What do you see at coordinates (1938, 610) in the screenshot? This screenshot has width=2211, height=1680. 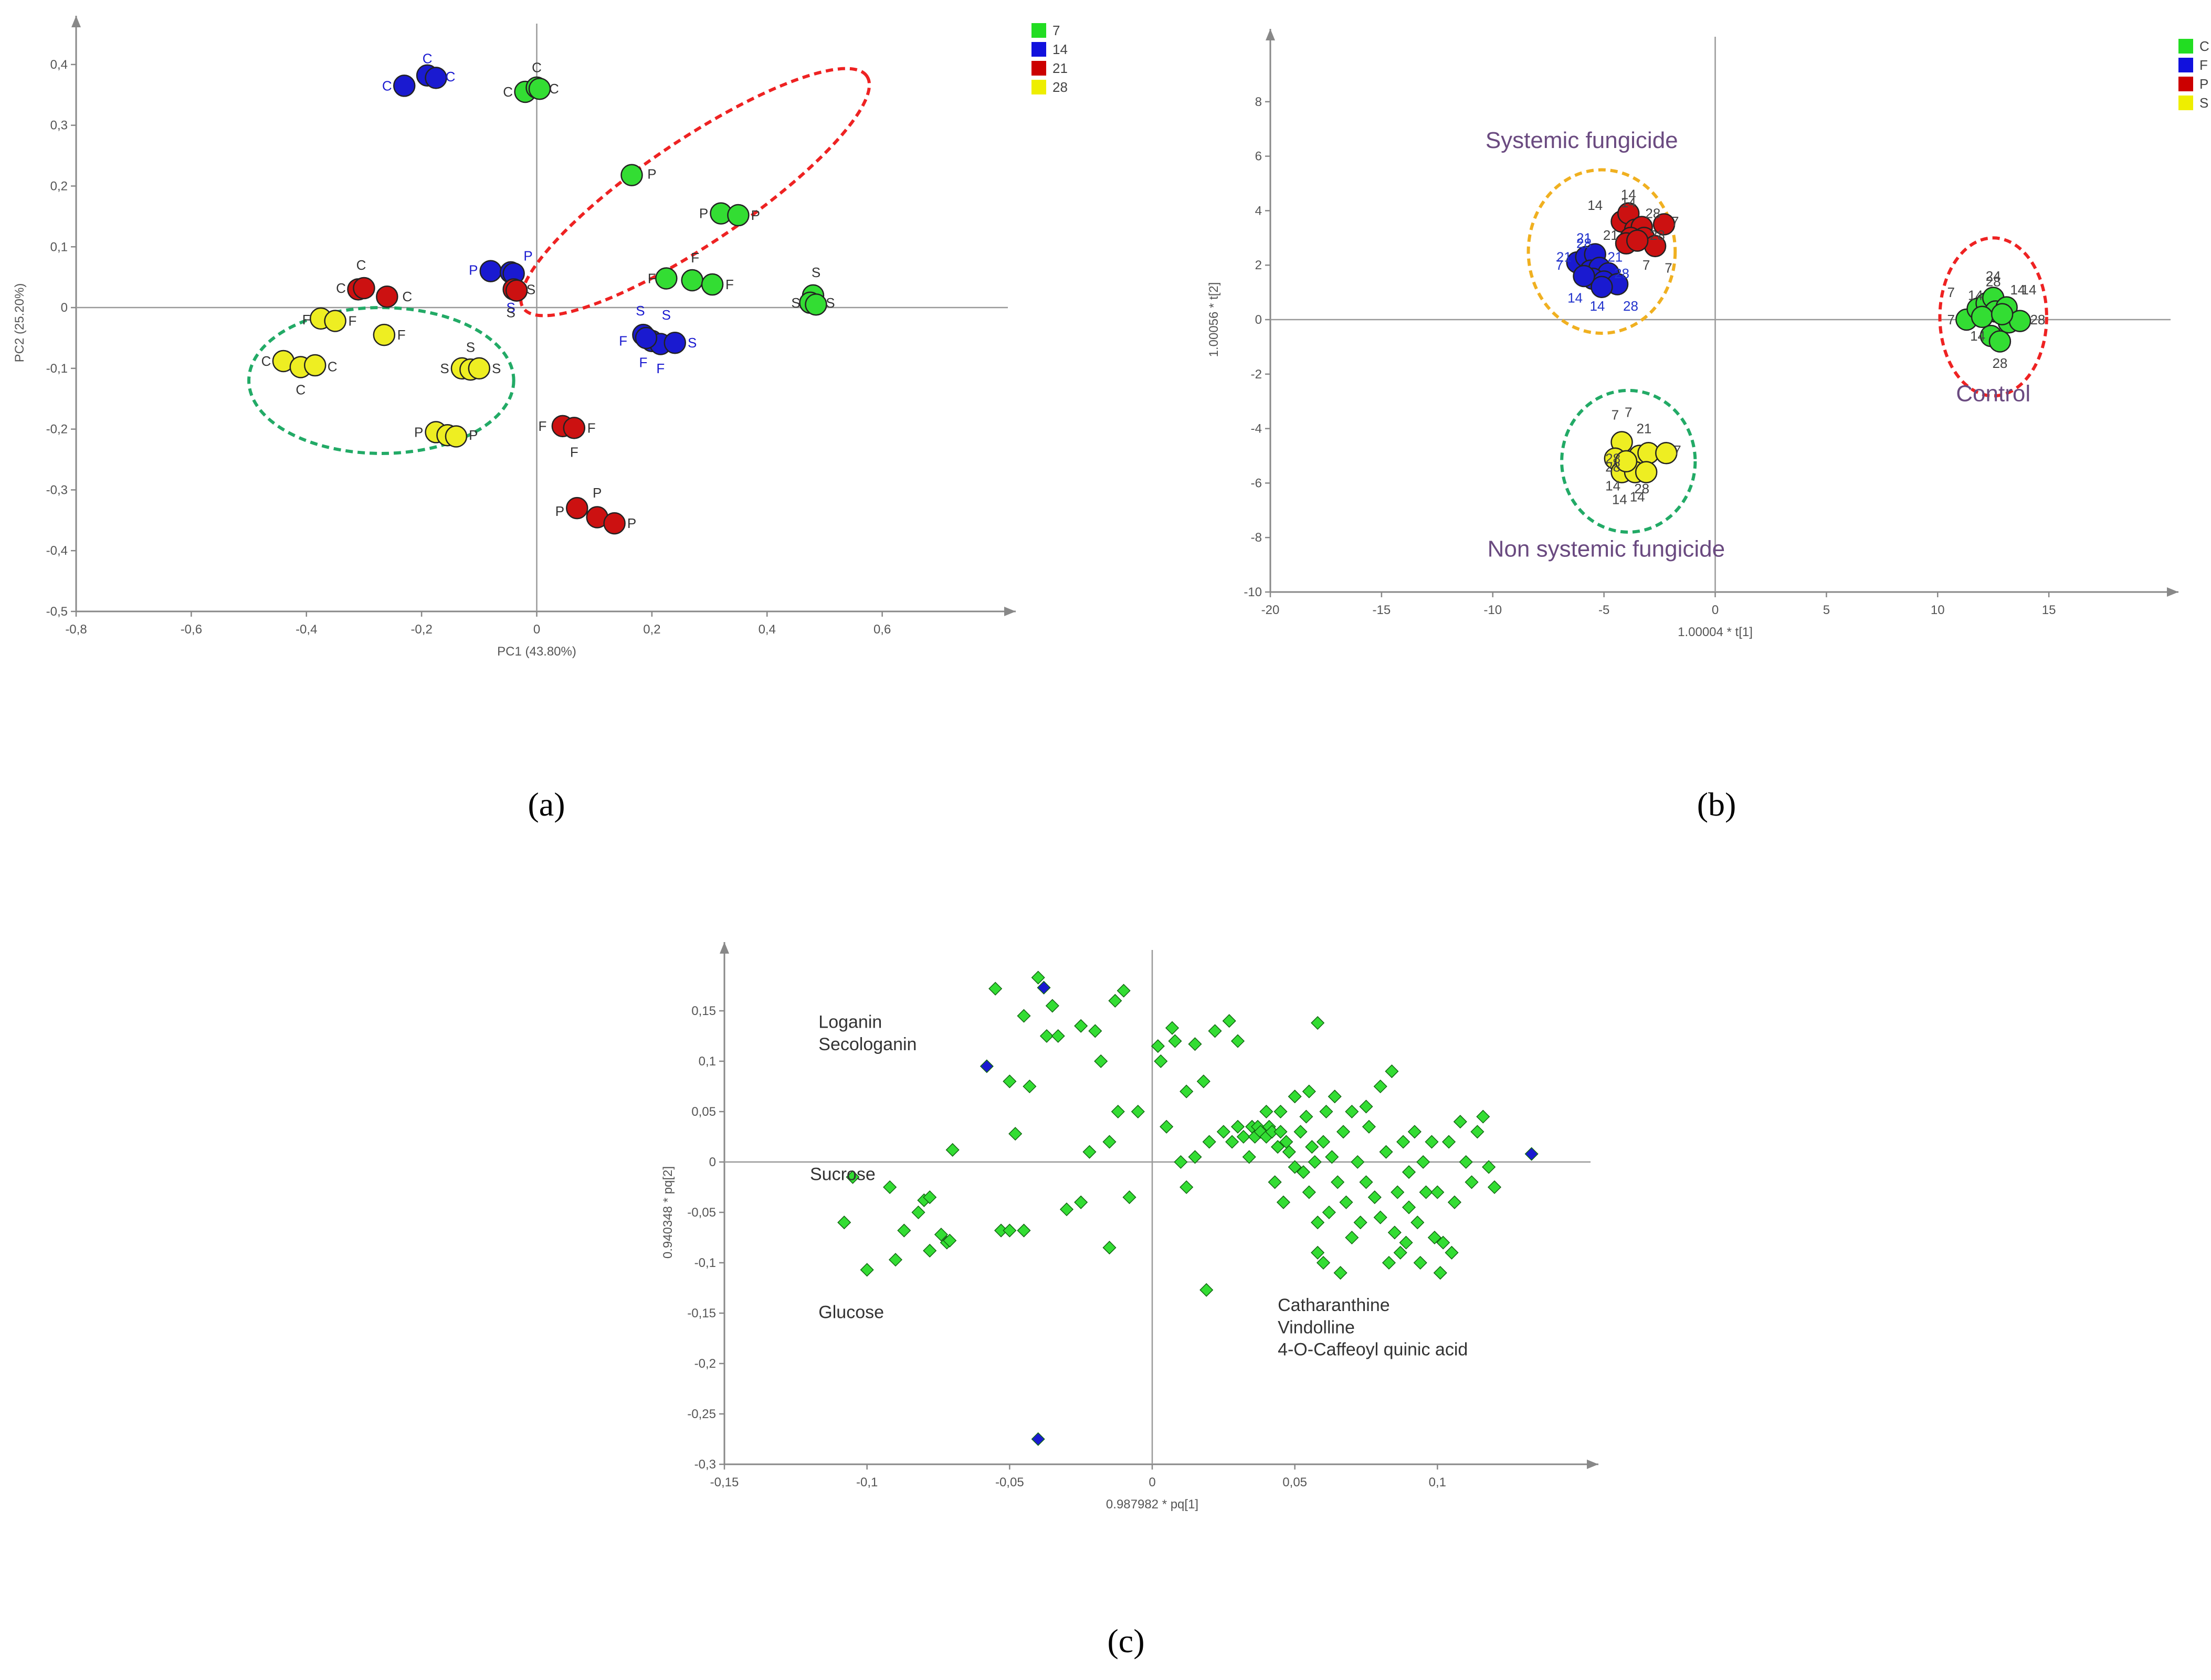 I see `x-tick-label: 10` at bounding box center [1938, 610].